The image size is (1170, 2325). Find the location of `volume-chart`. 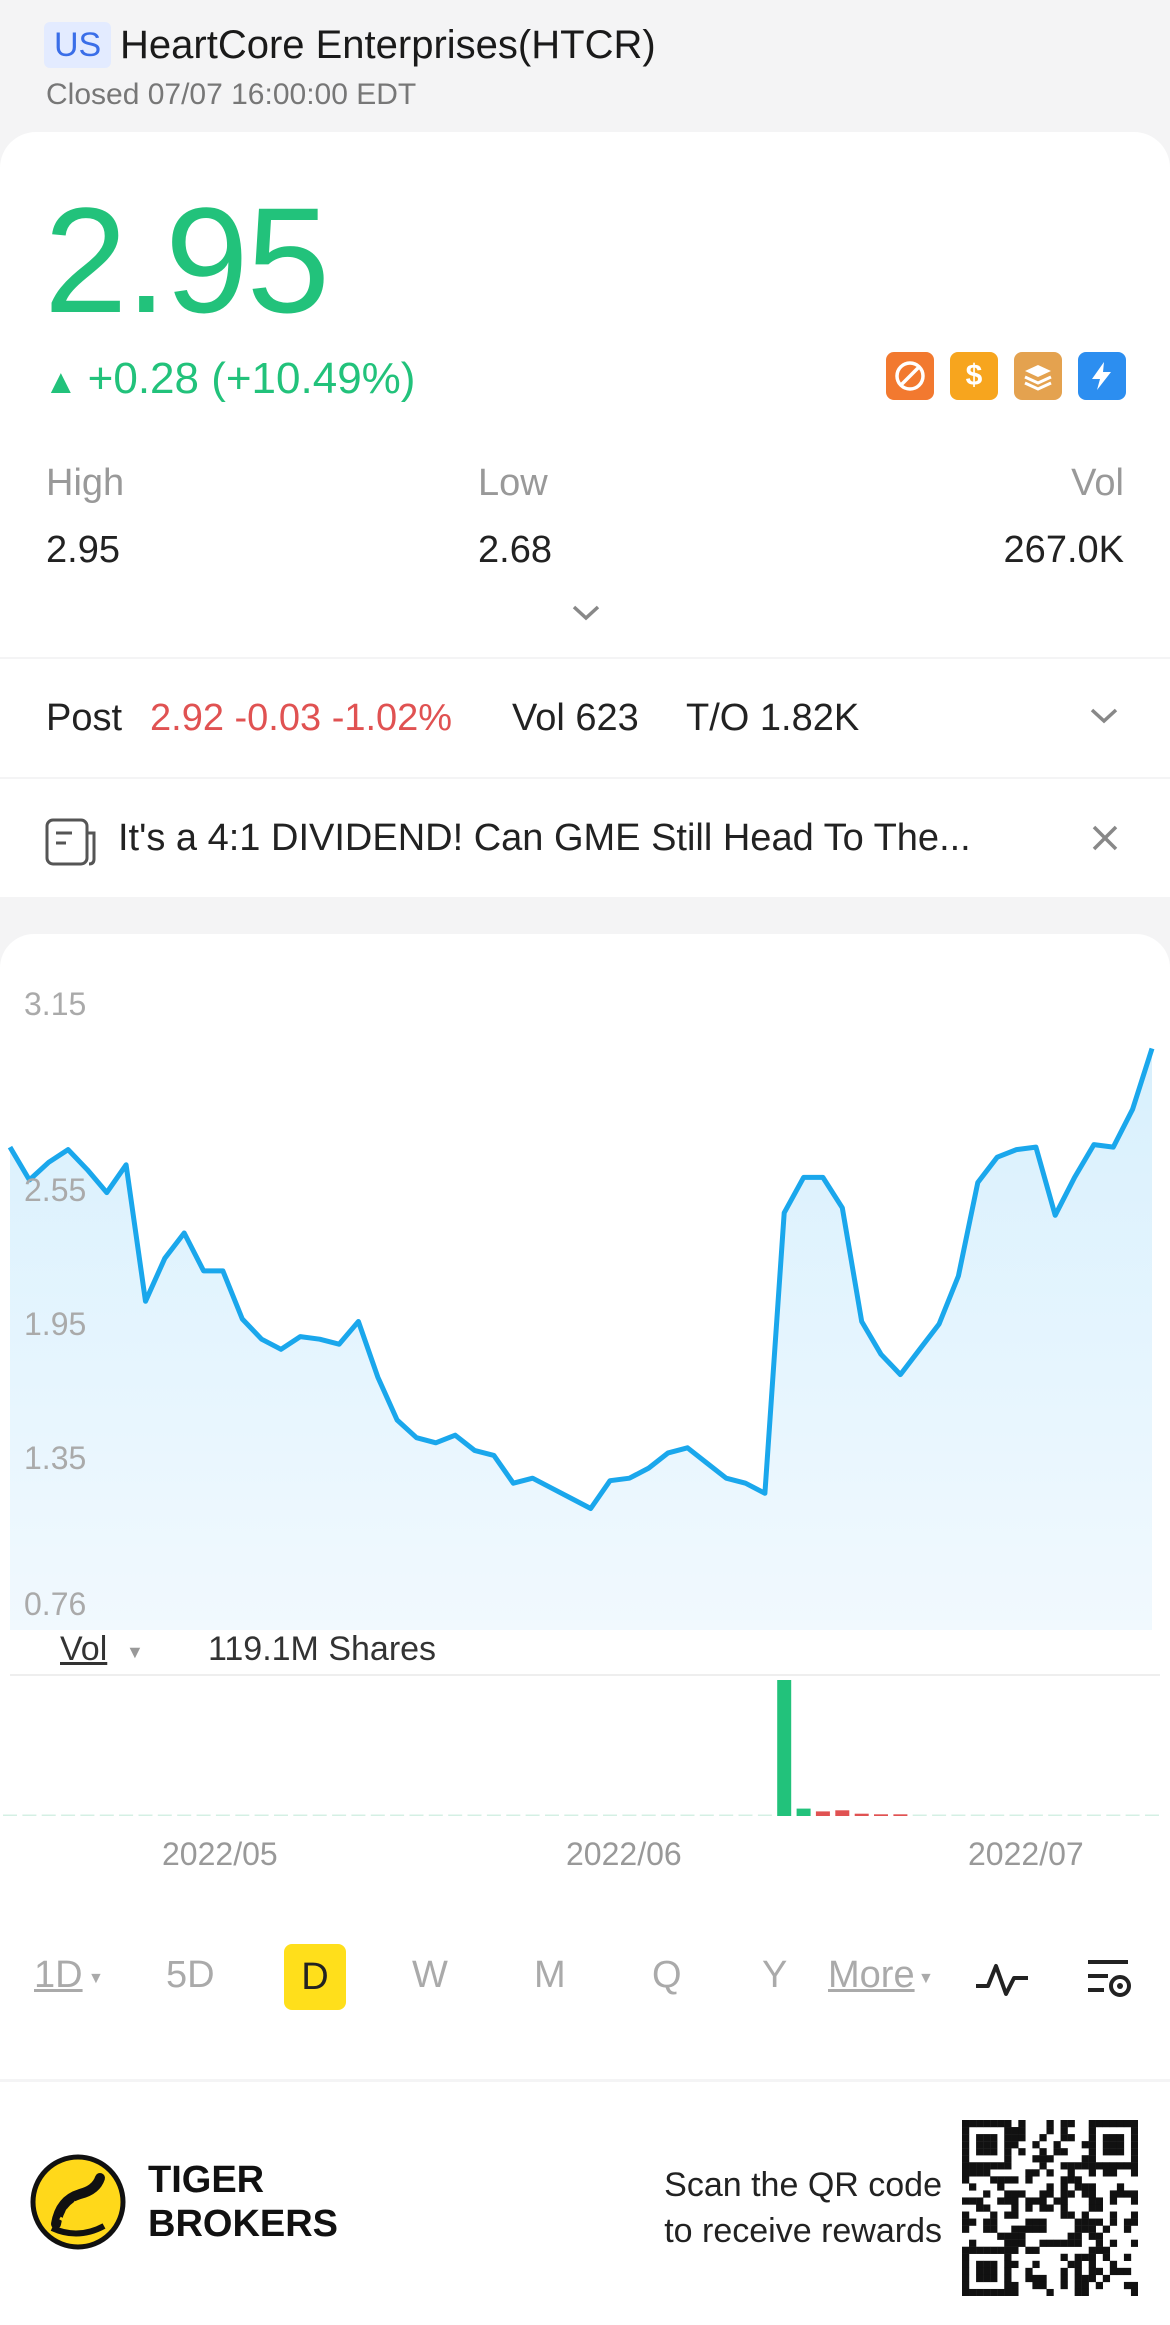

volume-chart is located at coordinates (585, 1746).